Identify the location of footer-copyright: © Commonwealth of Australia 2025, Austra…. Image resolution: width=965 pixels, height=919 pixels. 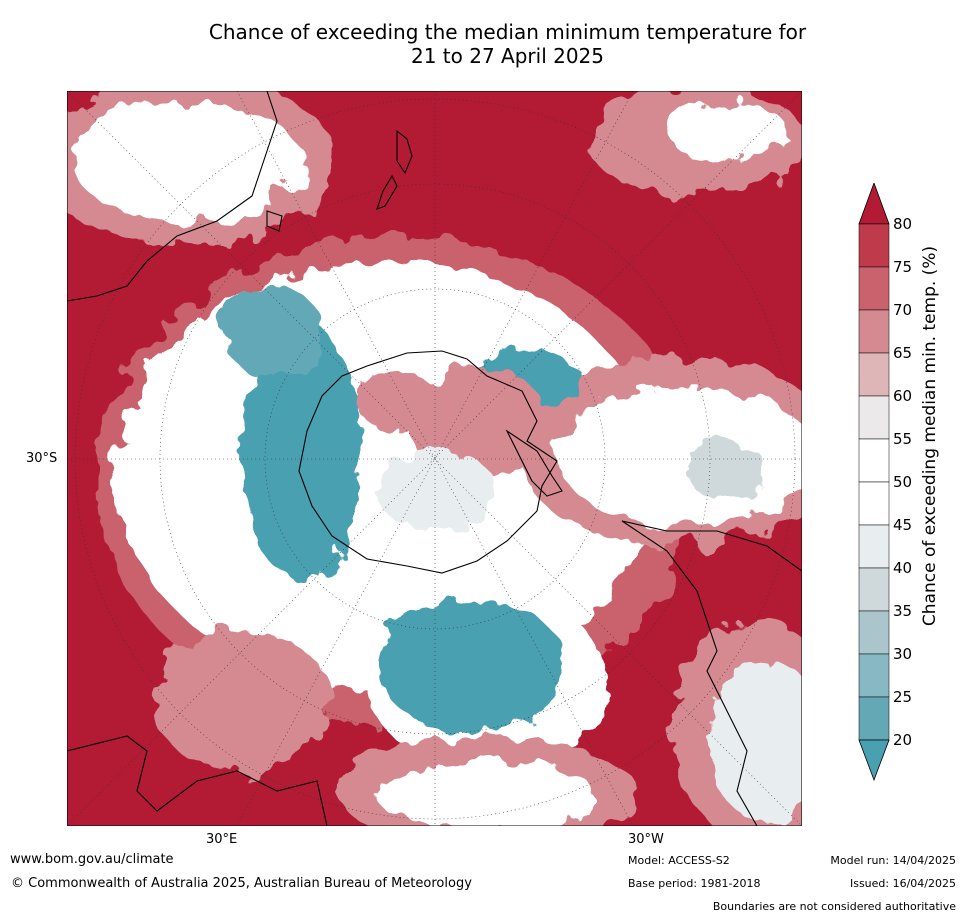
(241, 883).